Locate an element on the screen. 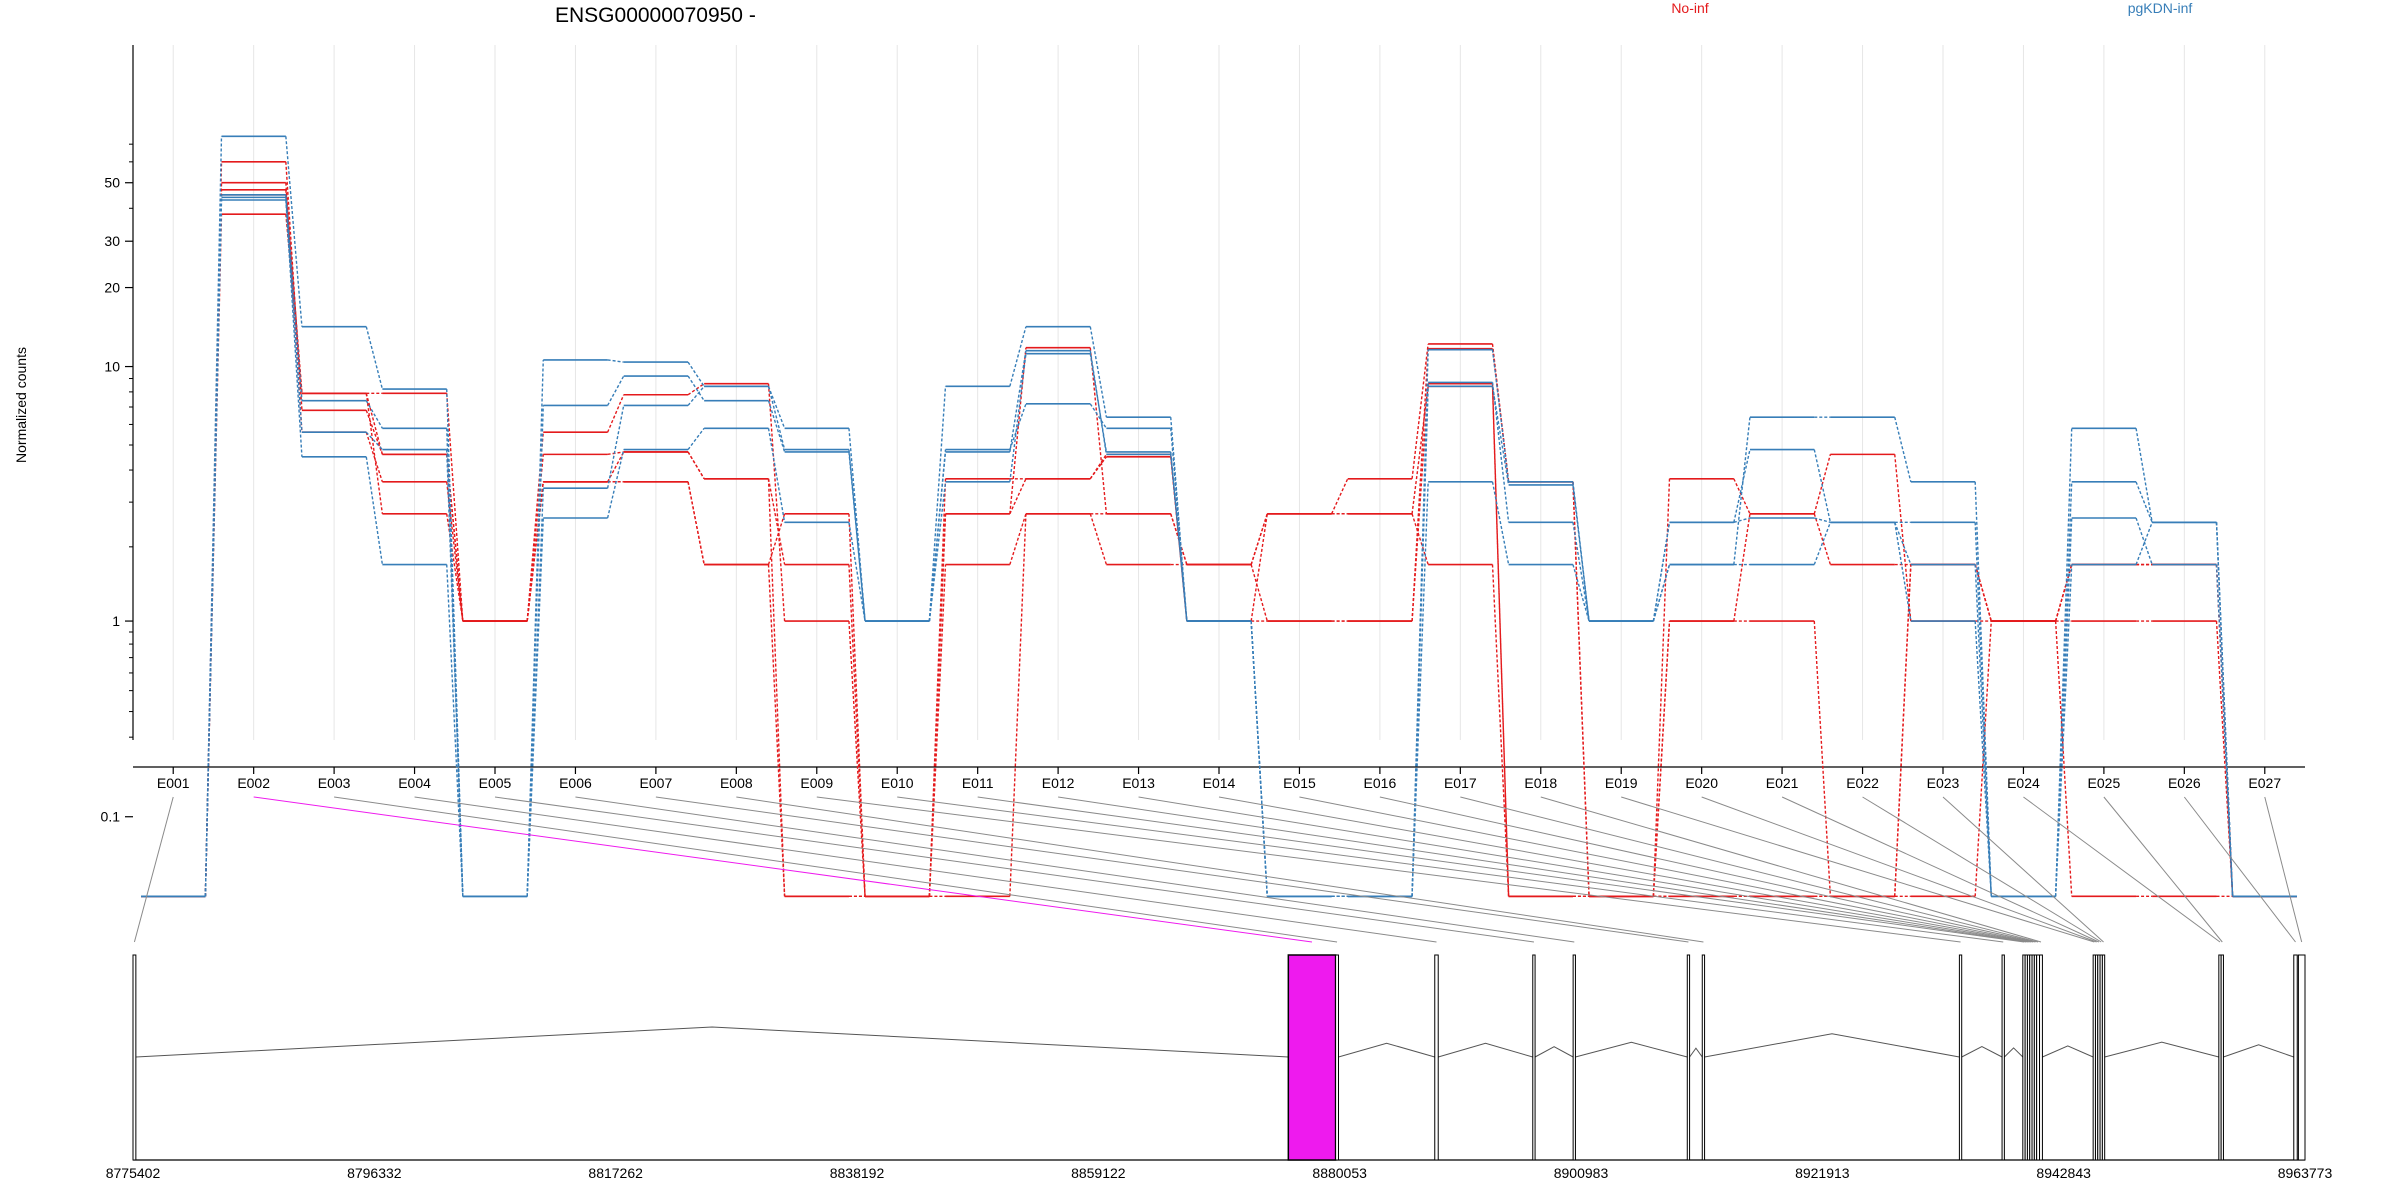 Image resolution: width=2400 pixels, height=1200 pixels. x-tick-label: E026 is located at coordinates (2184, 783).